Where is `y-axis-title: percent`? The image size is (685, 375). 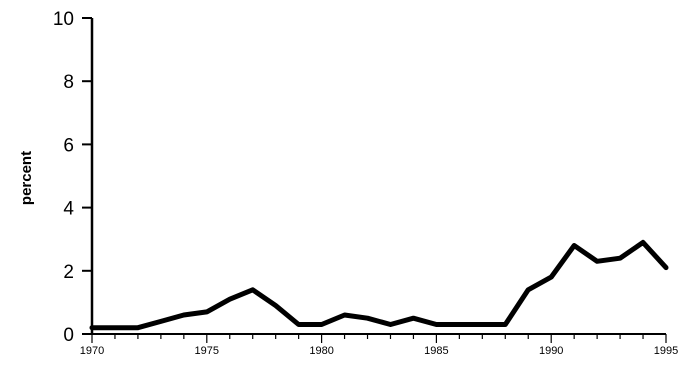 y-axis-title: percent is located at coordinates (26, 178).